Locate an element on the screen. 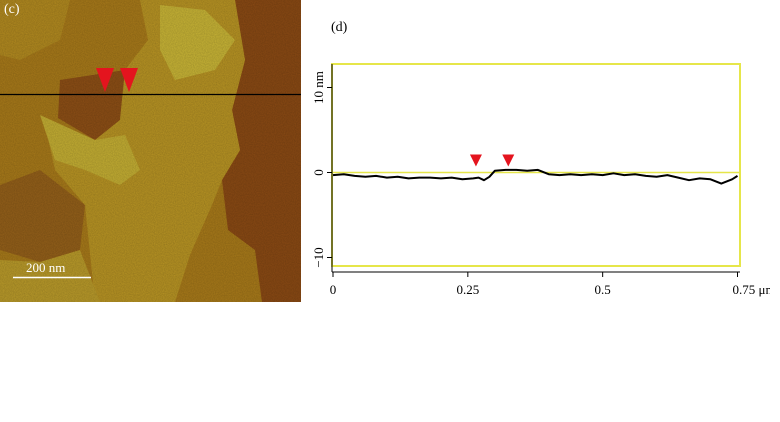  panel-c-label: (c) is located at coordinates (12, 9).